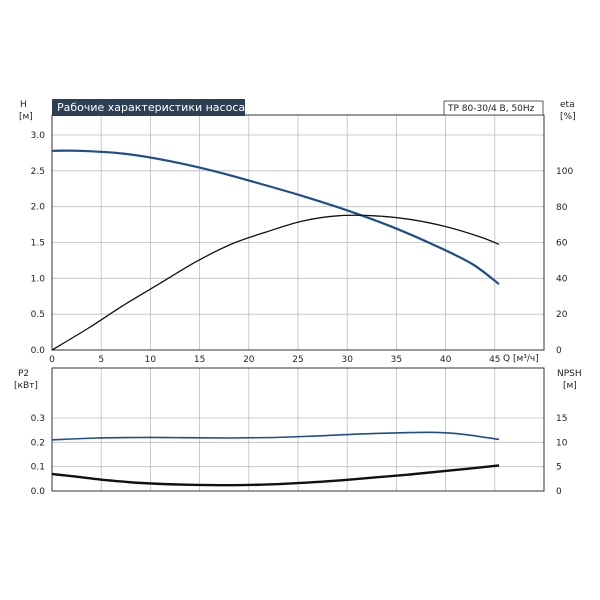  I want to click on eta-tick-label: 100, so click(564, 172).